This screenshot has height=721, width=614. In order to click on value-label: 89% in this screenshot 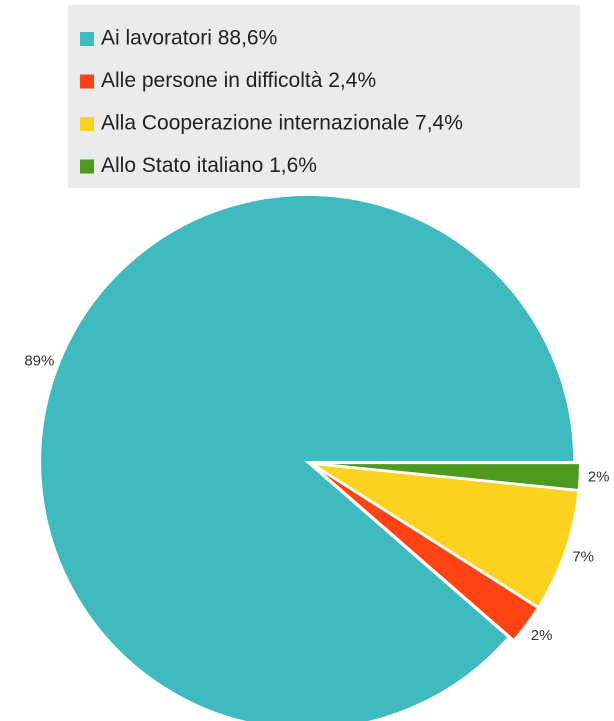, I will do `click(39, 361)`.